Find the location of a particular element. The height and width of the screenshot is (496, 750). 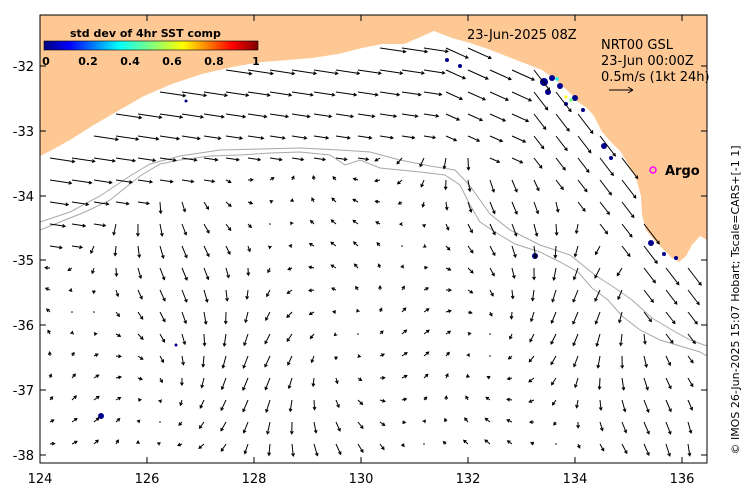

y-tick-label: -37 is located at coordinates (23, 391).